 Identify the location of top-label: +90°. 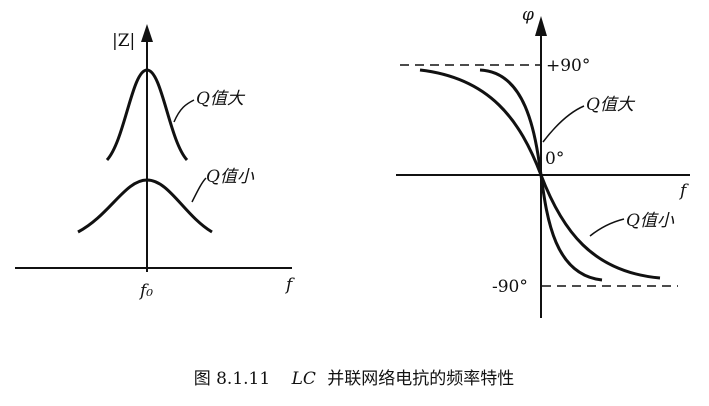
(568, 66).